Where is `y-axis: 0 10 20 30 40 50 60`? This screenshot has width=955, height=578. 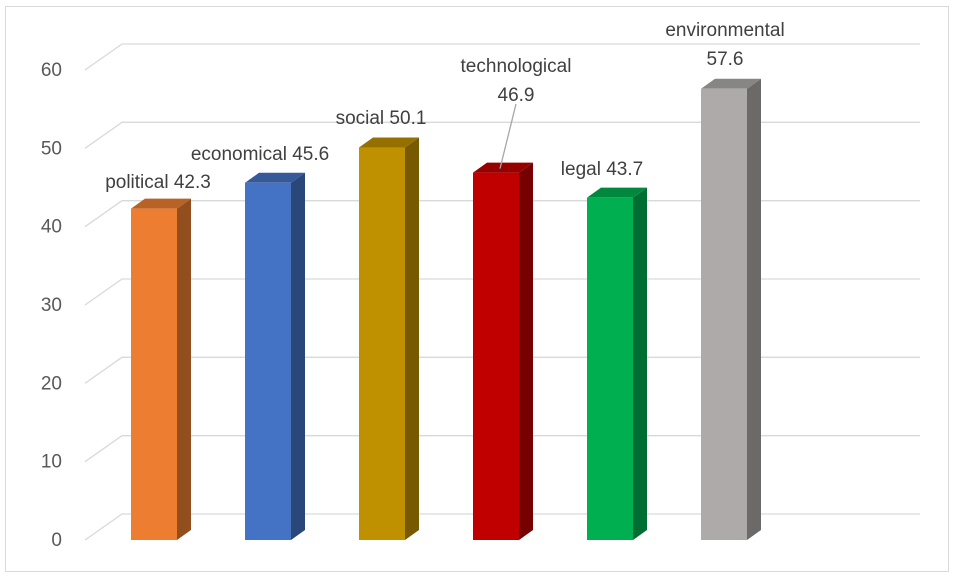
y-axis: 0 10 20 30 40 50 60 is located at coordinates (51, 305).